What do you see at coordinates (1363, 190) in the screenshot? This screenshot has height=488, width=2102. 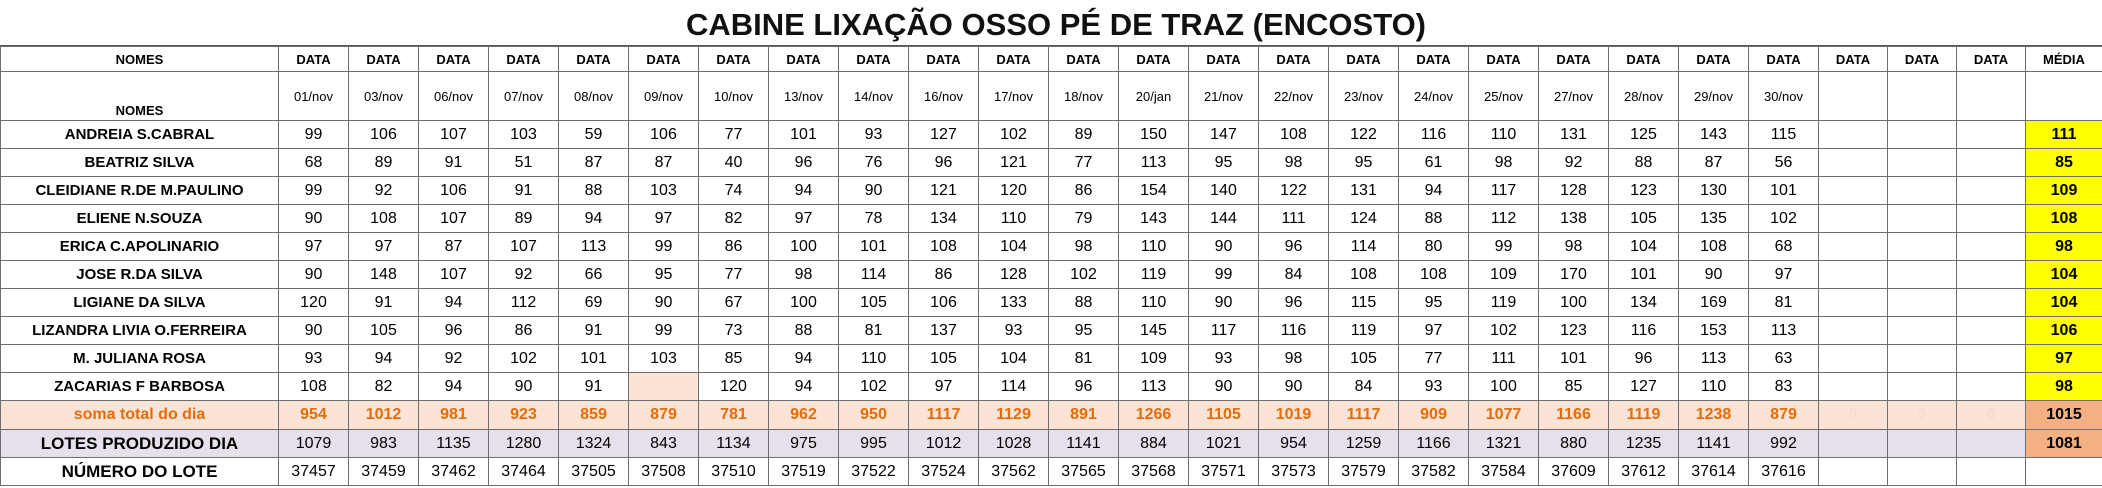 I see `value-cell: 131` at bounding box center [1363, 190].